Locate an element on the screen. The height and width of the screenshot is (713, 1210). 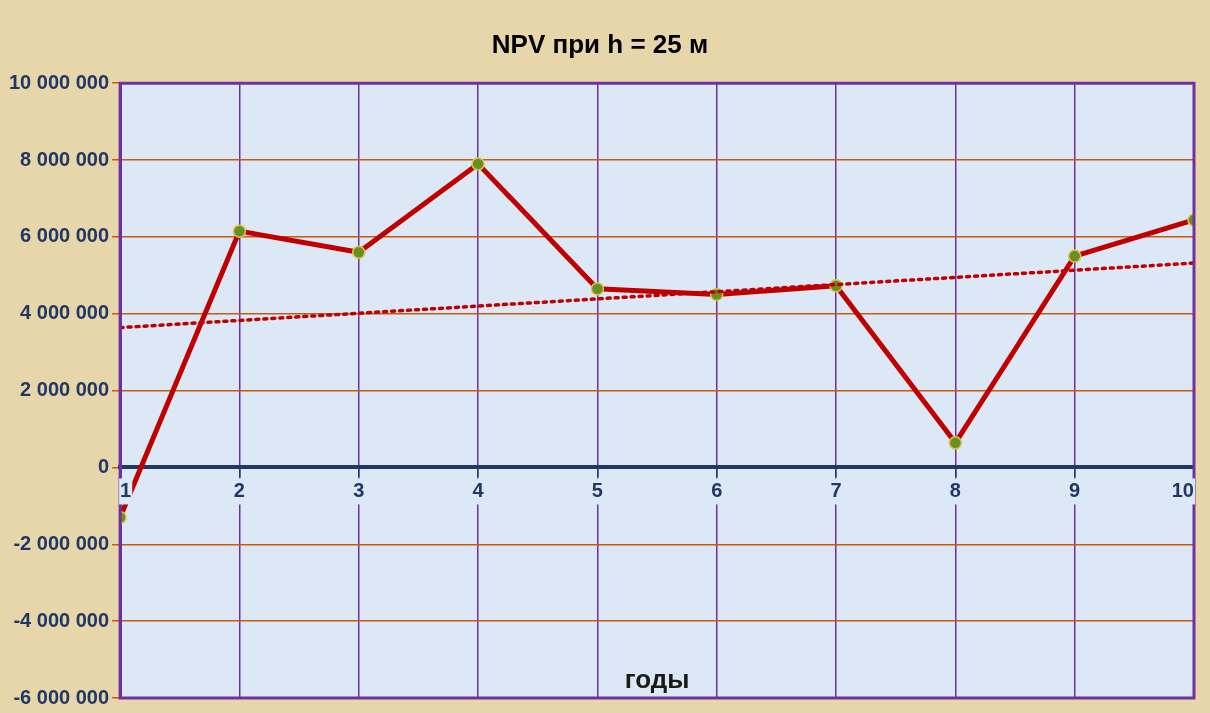
x-tick-label: 3 is located at coordinates (359, 489).